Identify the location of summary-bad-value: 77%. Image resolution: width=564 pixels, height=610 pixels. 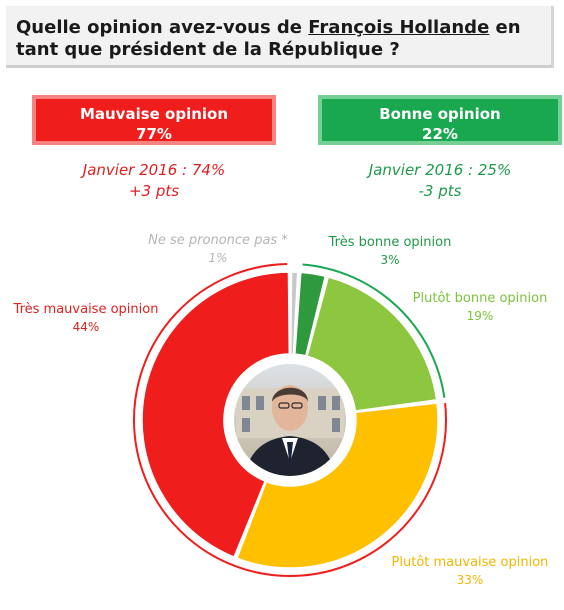
(154, 134).